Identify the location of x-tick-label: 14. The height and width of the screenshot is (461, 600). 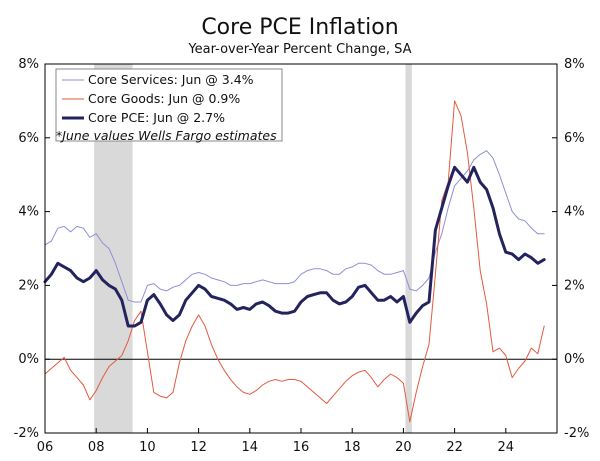
(250, 447).